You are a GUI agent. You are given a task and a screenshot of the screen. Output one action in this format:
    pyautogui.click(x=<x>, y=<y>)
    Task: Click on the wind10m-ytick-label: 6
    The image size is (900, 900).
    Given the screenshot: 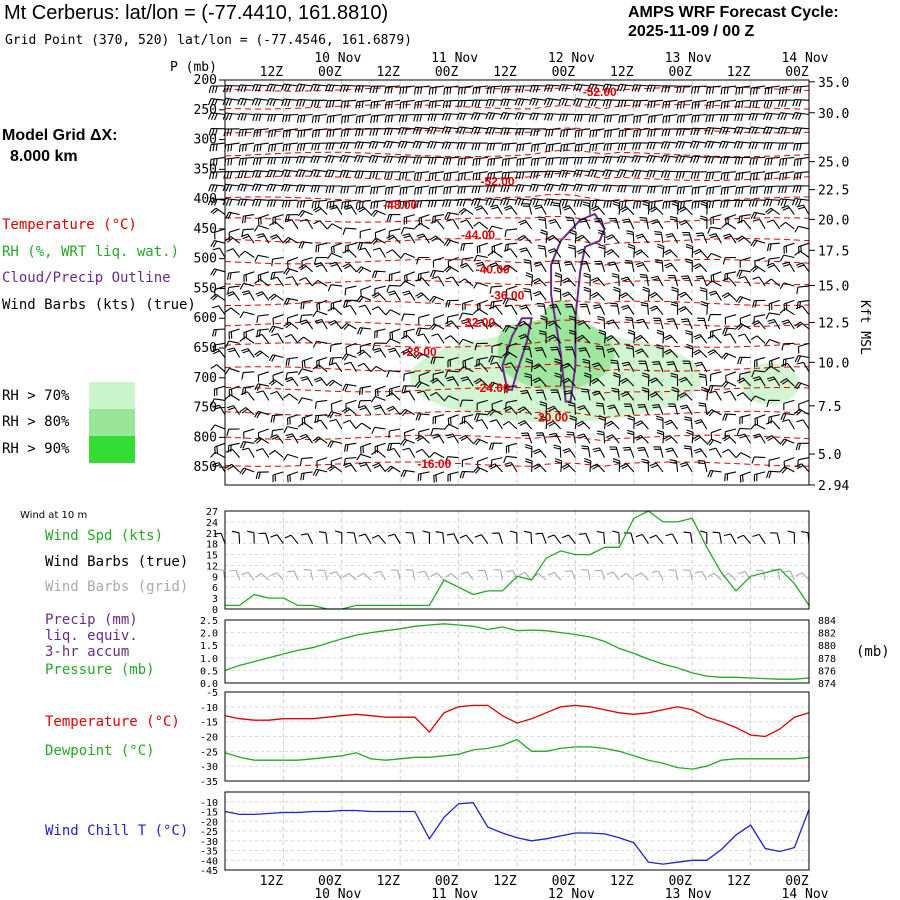 What is the action you would take?
    pyautogui.click(x=215, y=588)
    